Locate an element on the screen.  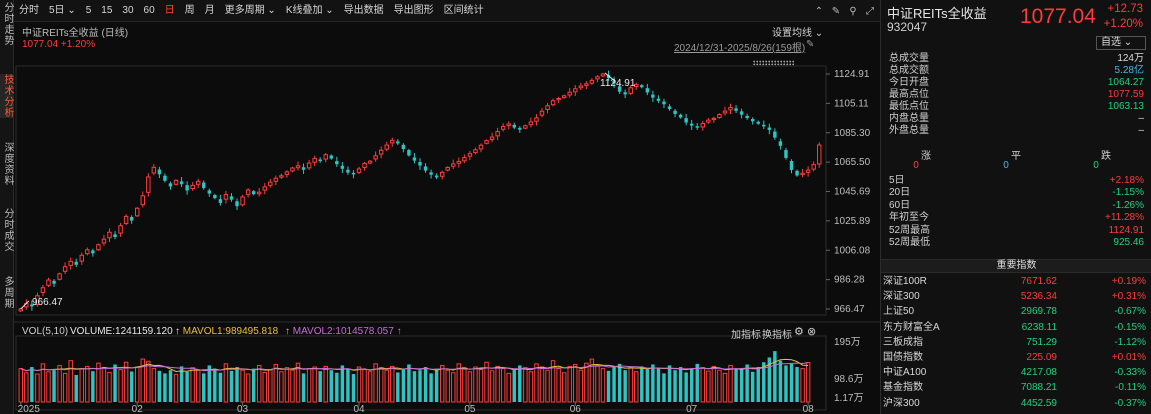
nav-tab-2: 深度资料 is located at coordinates (7, 164).